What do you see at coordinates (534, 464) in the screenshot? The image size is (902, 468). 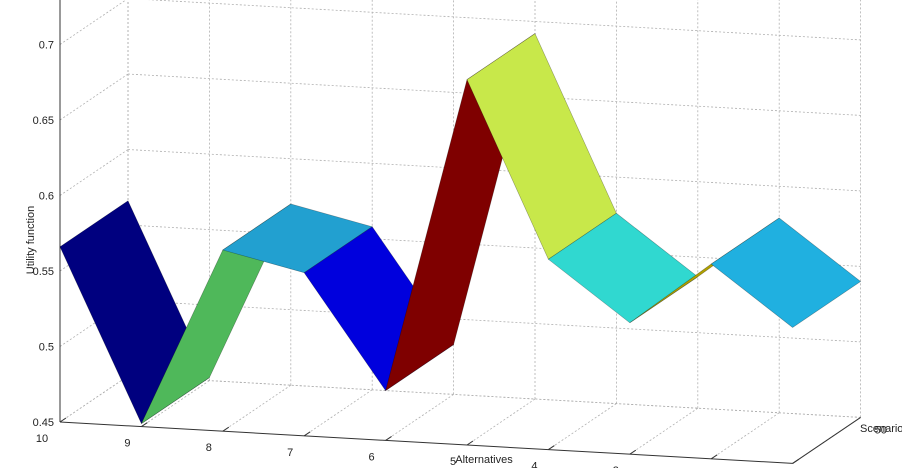 I see `x-tick-label: 4` at bounding box center [534, 464].